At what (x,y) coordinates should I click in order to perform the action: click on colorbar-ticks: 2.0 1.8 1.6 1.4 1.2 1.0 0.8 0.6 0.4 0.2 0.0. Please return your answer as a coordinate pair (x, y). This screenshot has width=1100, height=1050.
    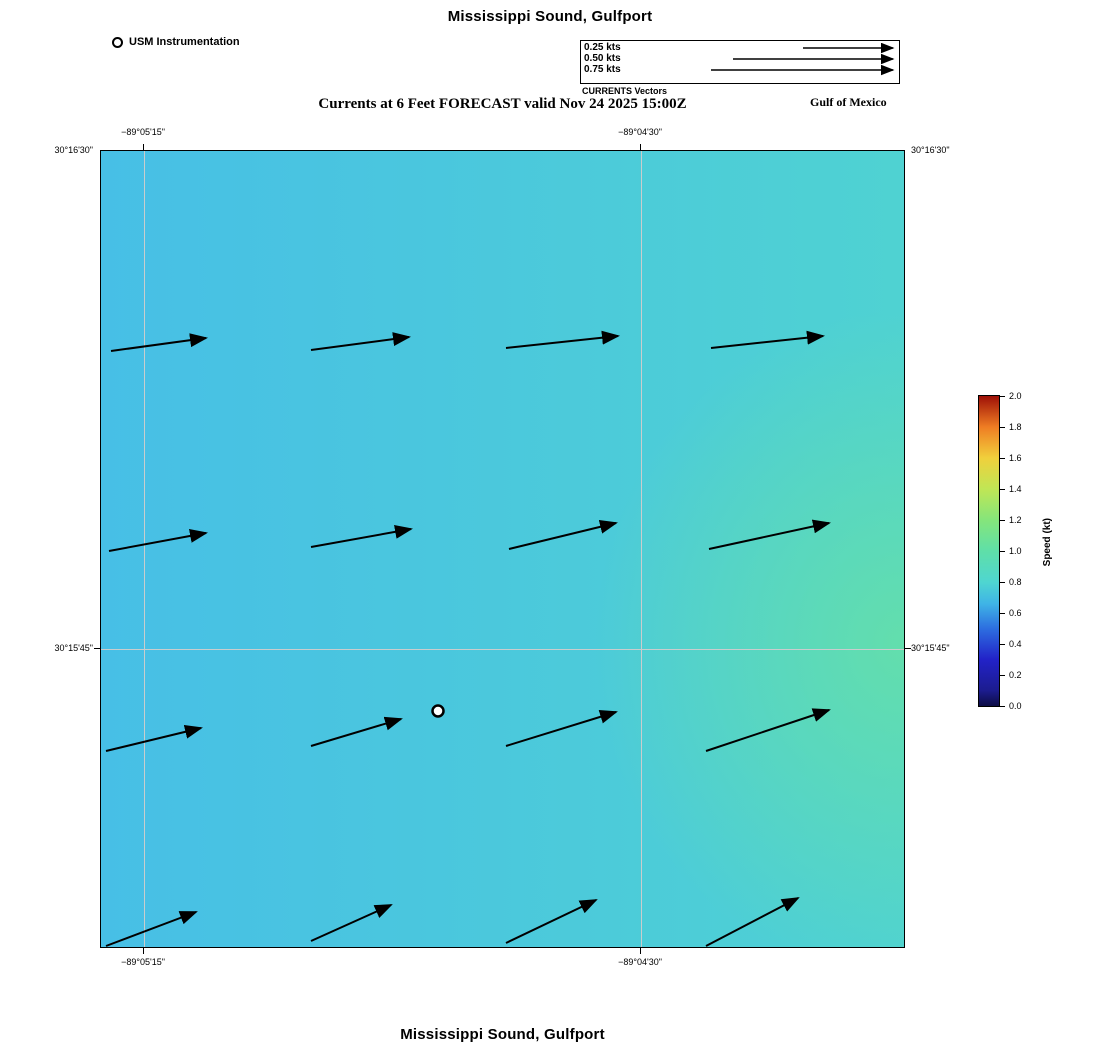
    Looking at the image, I should click on (1018, 551).